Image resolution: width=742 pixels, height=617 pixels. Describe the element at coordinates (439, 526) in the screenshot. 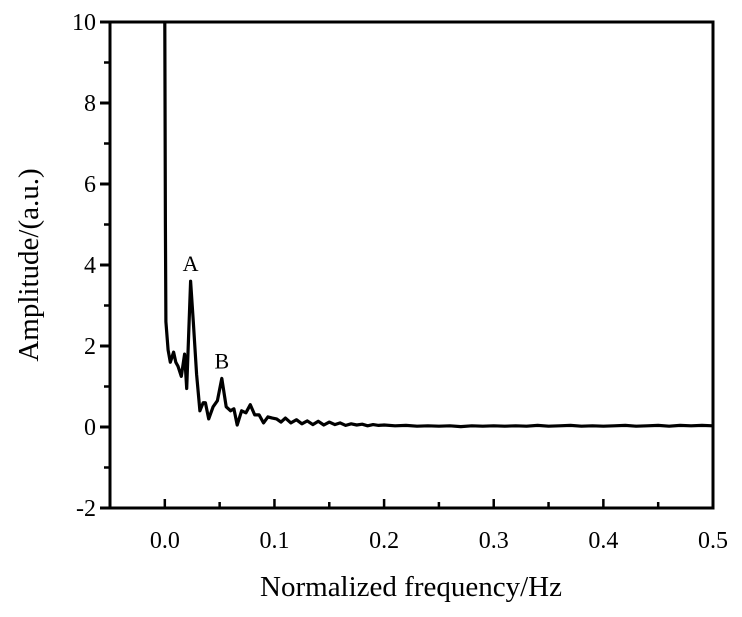

I see `x-axis-ticks: 0.0 0.1 0.2 0.3 0.4 0.5` at that location.